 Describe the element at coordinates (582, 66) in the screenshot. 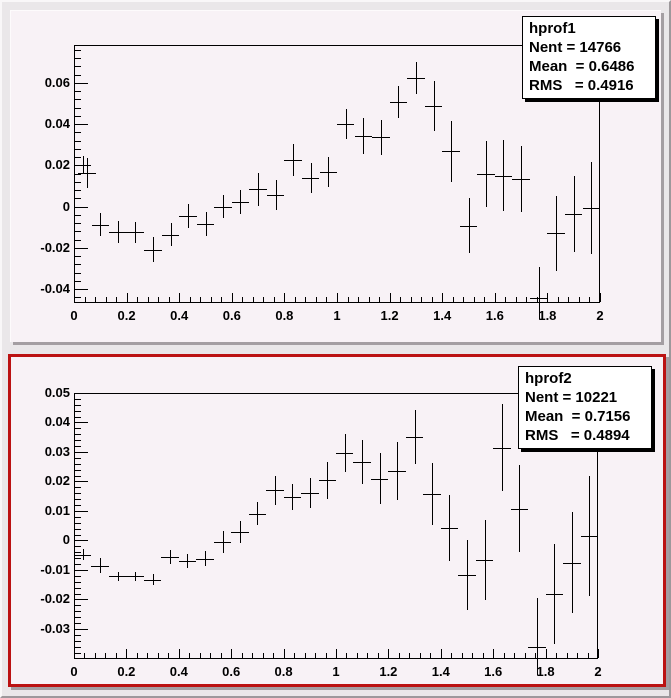

I see `stats-mean: Mean = 0.6486` at that location.